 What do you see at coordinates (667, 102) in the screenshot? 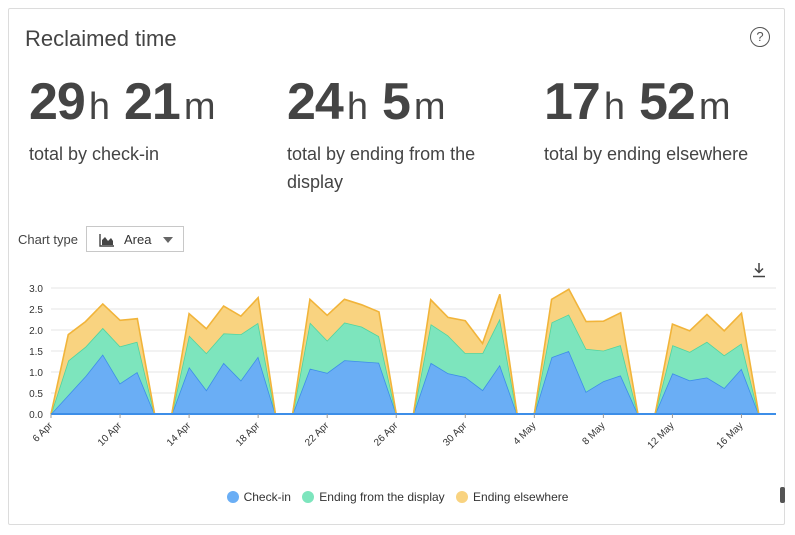
I see `stat-minutes: 52` at bounding box center [667, 102].